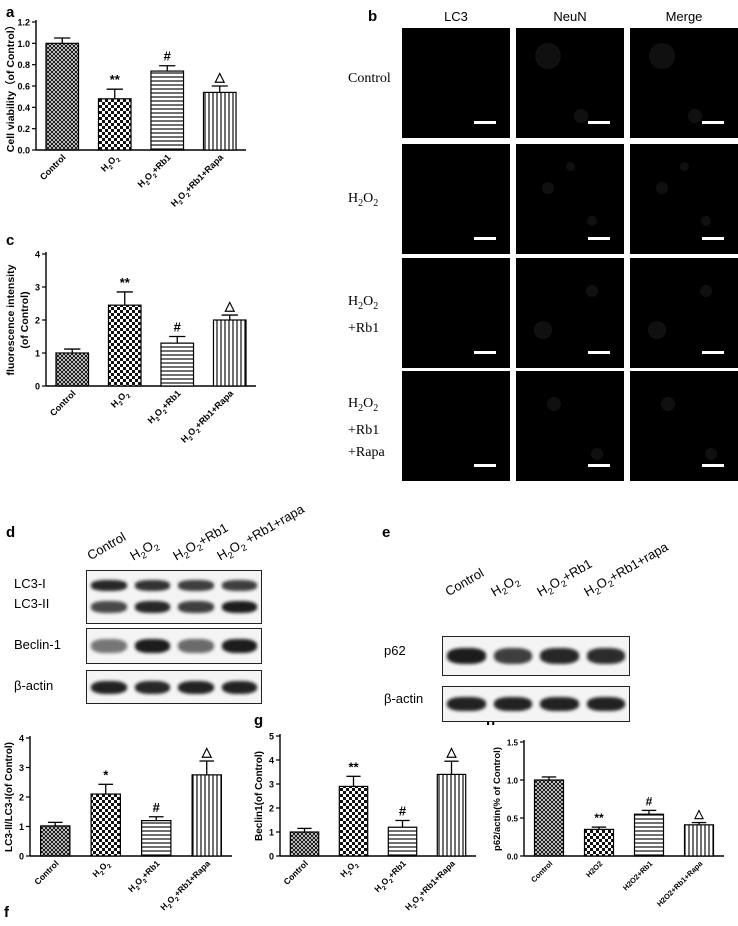 This screenshot has height=926, width=738. Describe the element at coordinates (395, 650) in the screenshot. I see `blot-row-label: p62` at that location.